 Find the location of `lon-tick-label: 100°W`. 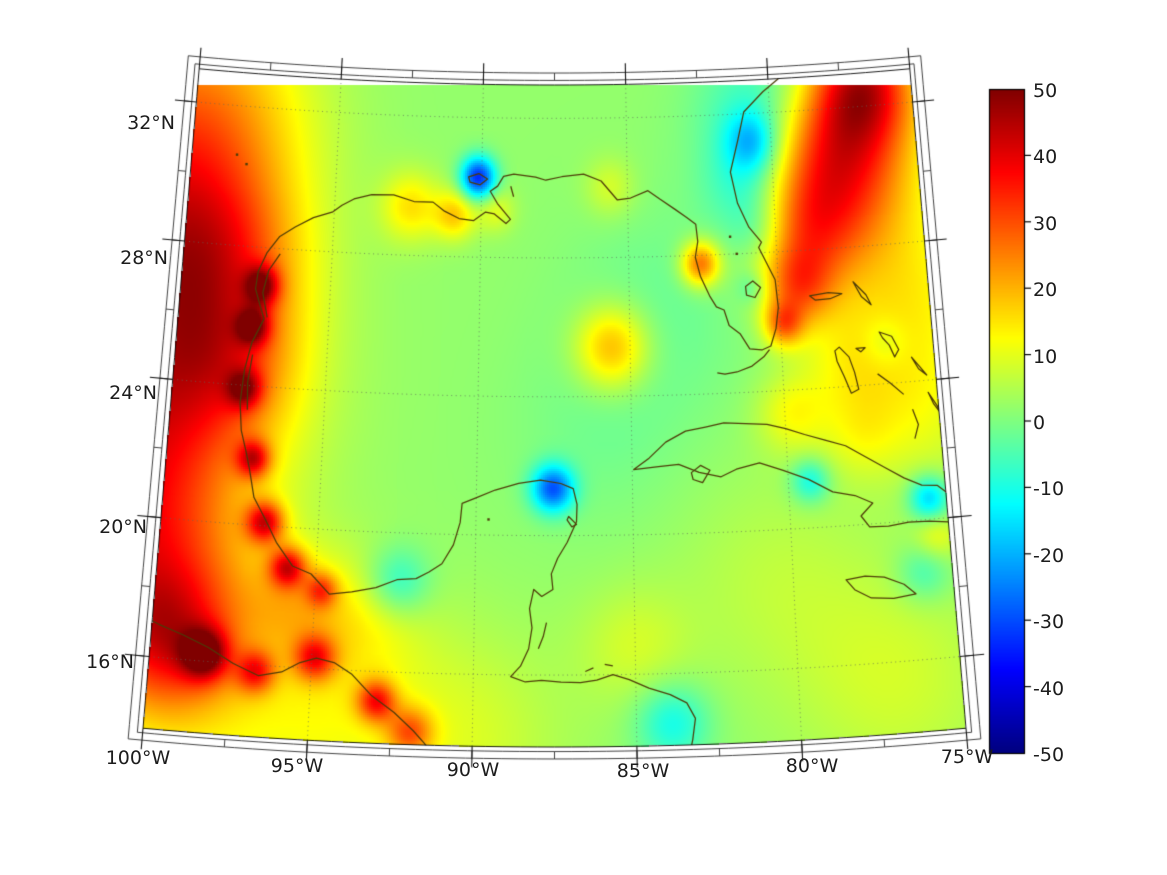

lon-tick-label: 100°W is located at coordinates (138, 758).